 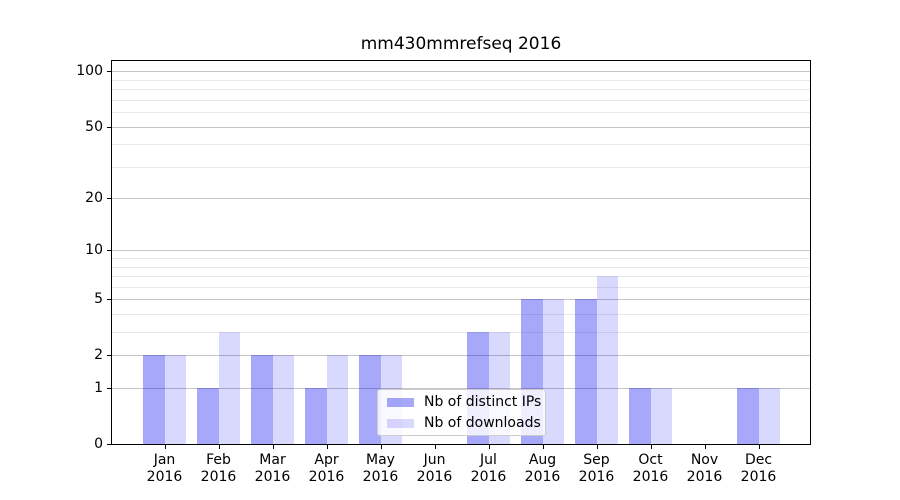 I want to click on x-tick-label: Feb 2016, so click(x=219, y=469).